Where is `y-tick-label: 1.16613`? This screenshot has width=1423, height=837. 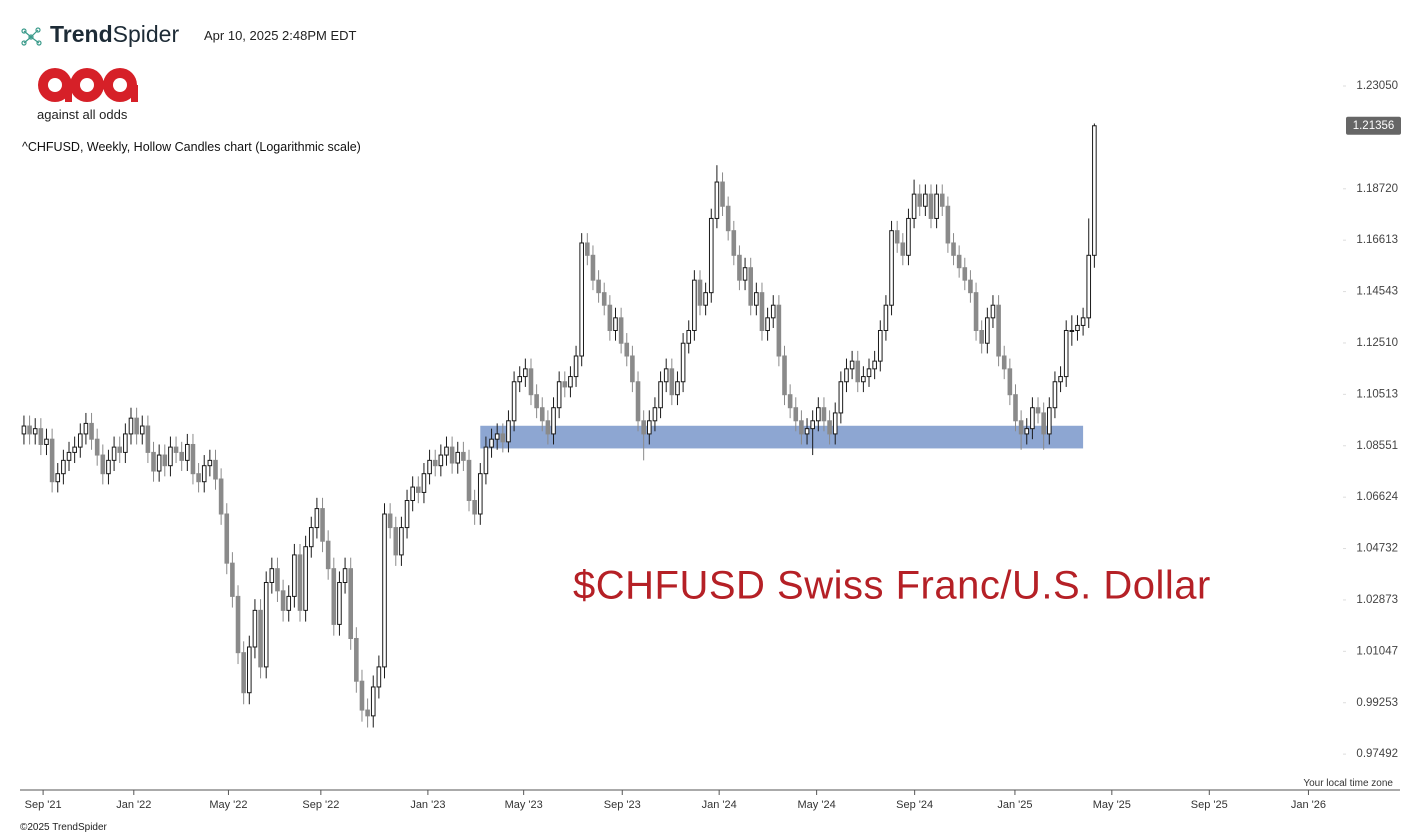 y-tick-label: 1.16613 is located at coordinates (1377, 240).